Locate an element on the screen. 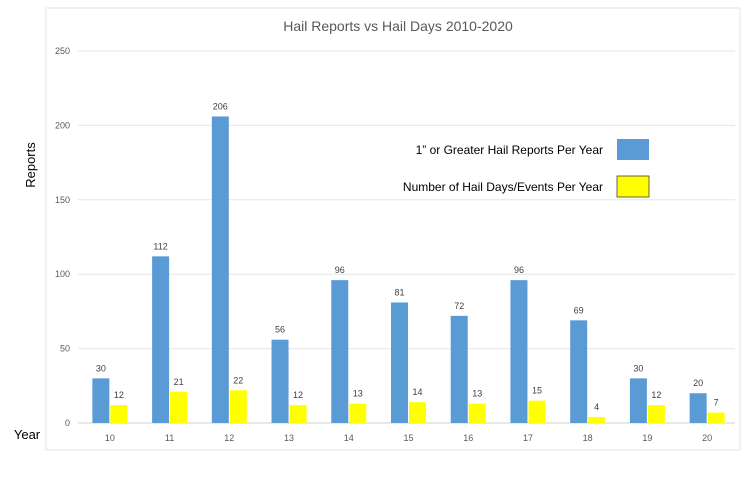 The height and width of the screenshot is (478, 750). x-tick-label: 15 is located at coordinates (408, 438).